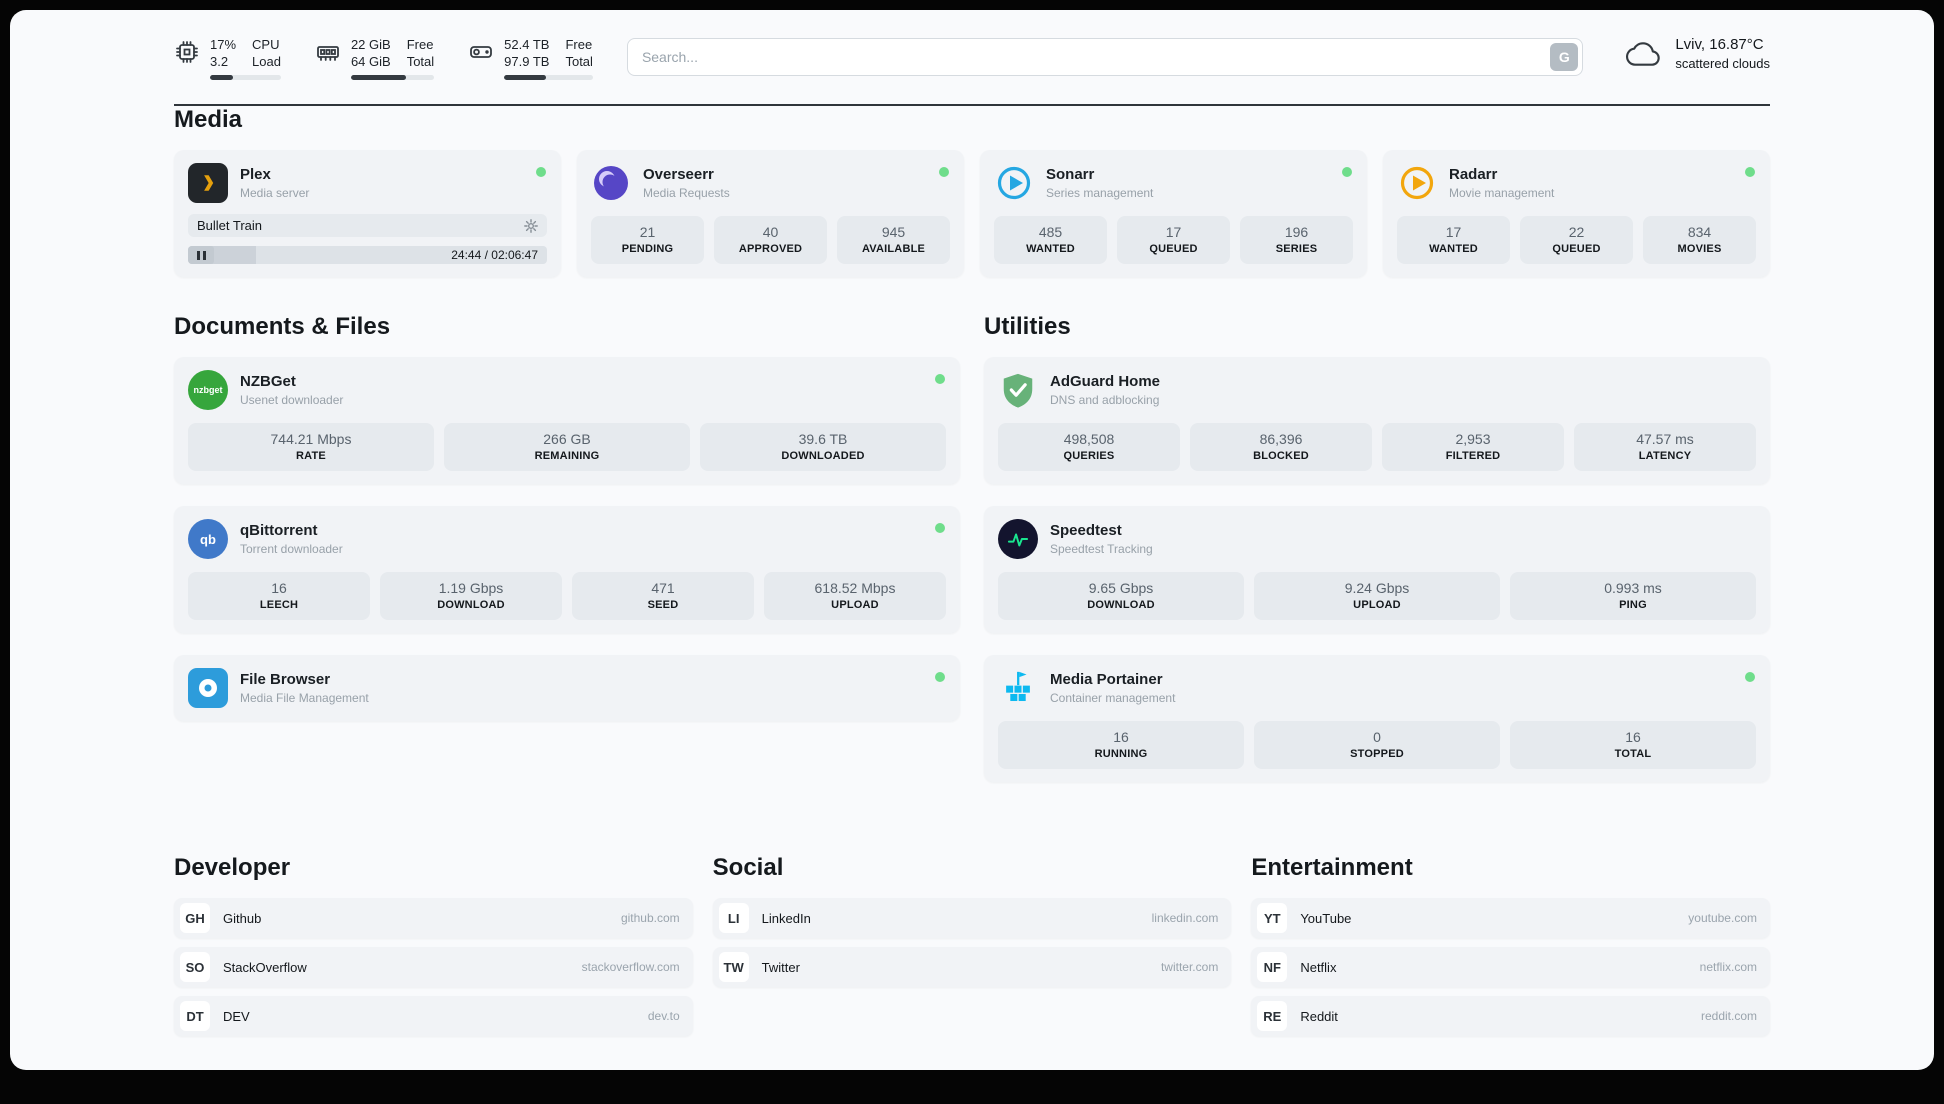 This screenshot has width=1944, height=1104. What do you see at coordinates (1014, 183) in the screenshot?
I see `sonarr-icon` at bounding box center [1014, 183].